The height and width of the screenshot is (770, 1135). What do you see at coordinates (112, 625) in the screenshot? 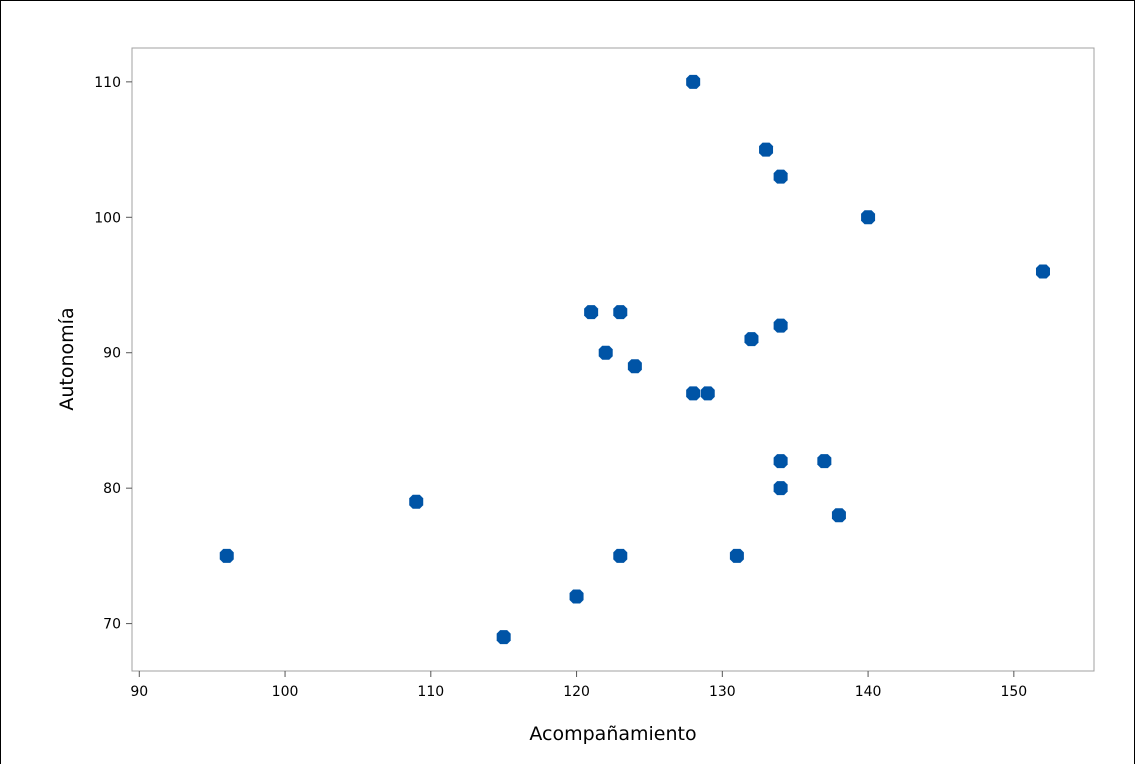
I see `y-tick-label: 70` at bounding box center [112, 625].